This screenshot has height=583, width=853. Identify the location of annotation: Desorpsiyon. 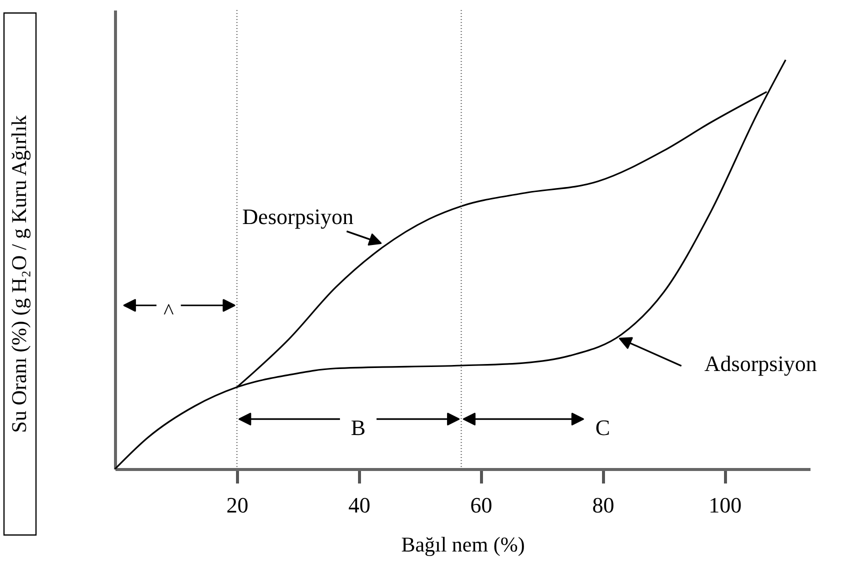
(298, 216).